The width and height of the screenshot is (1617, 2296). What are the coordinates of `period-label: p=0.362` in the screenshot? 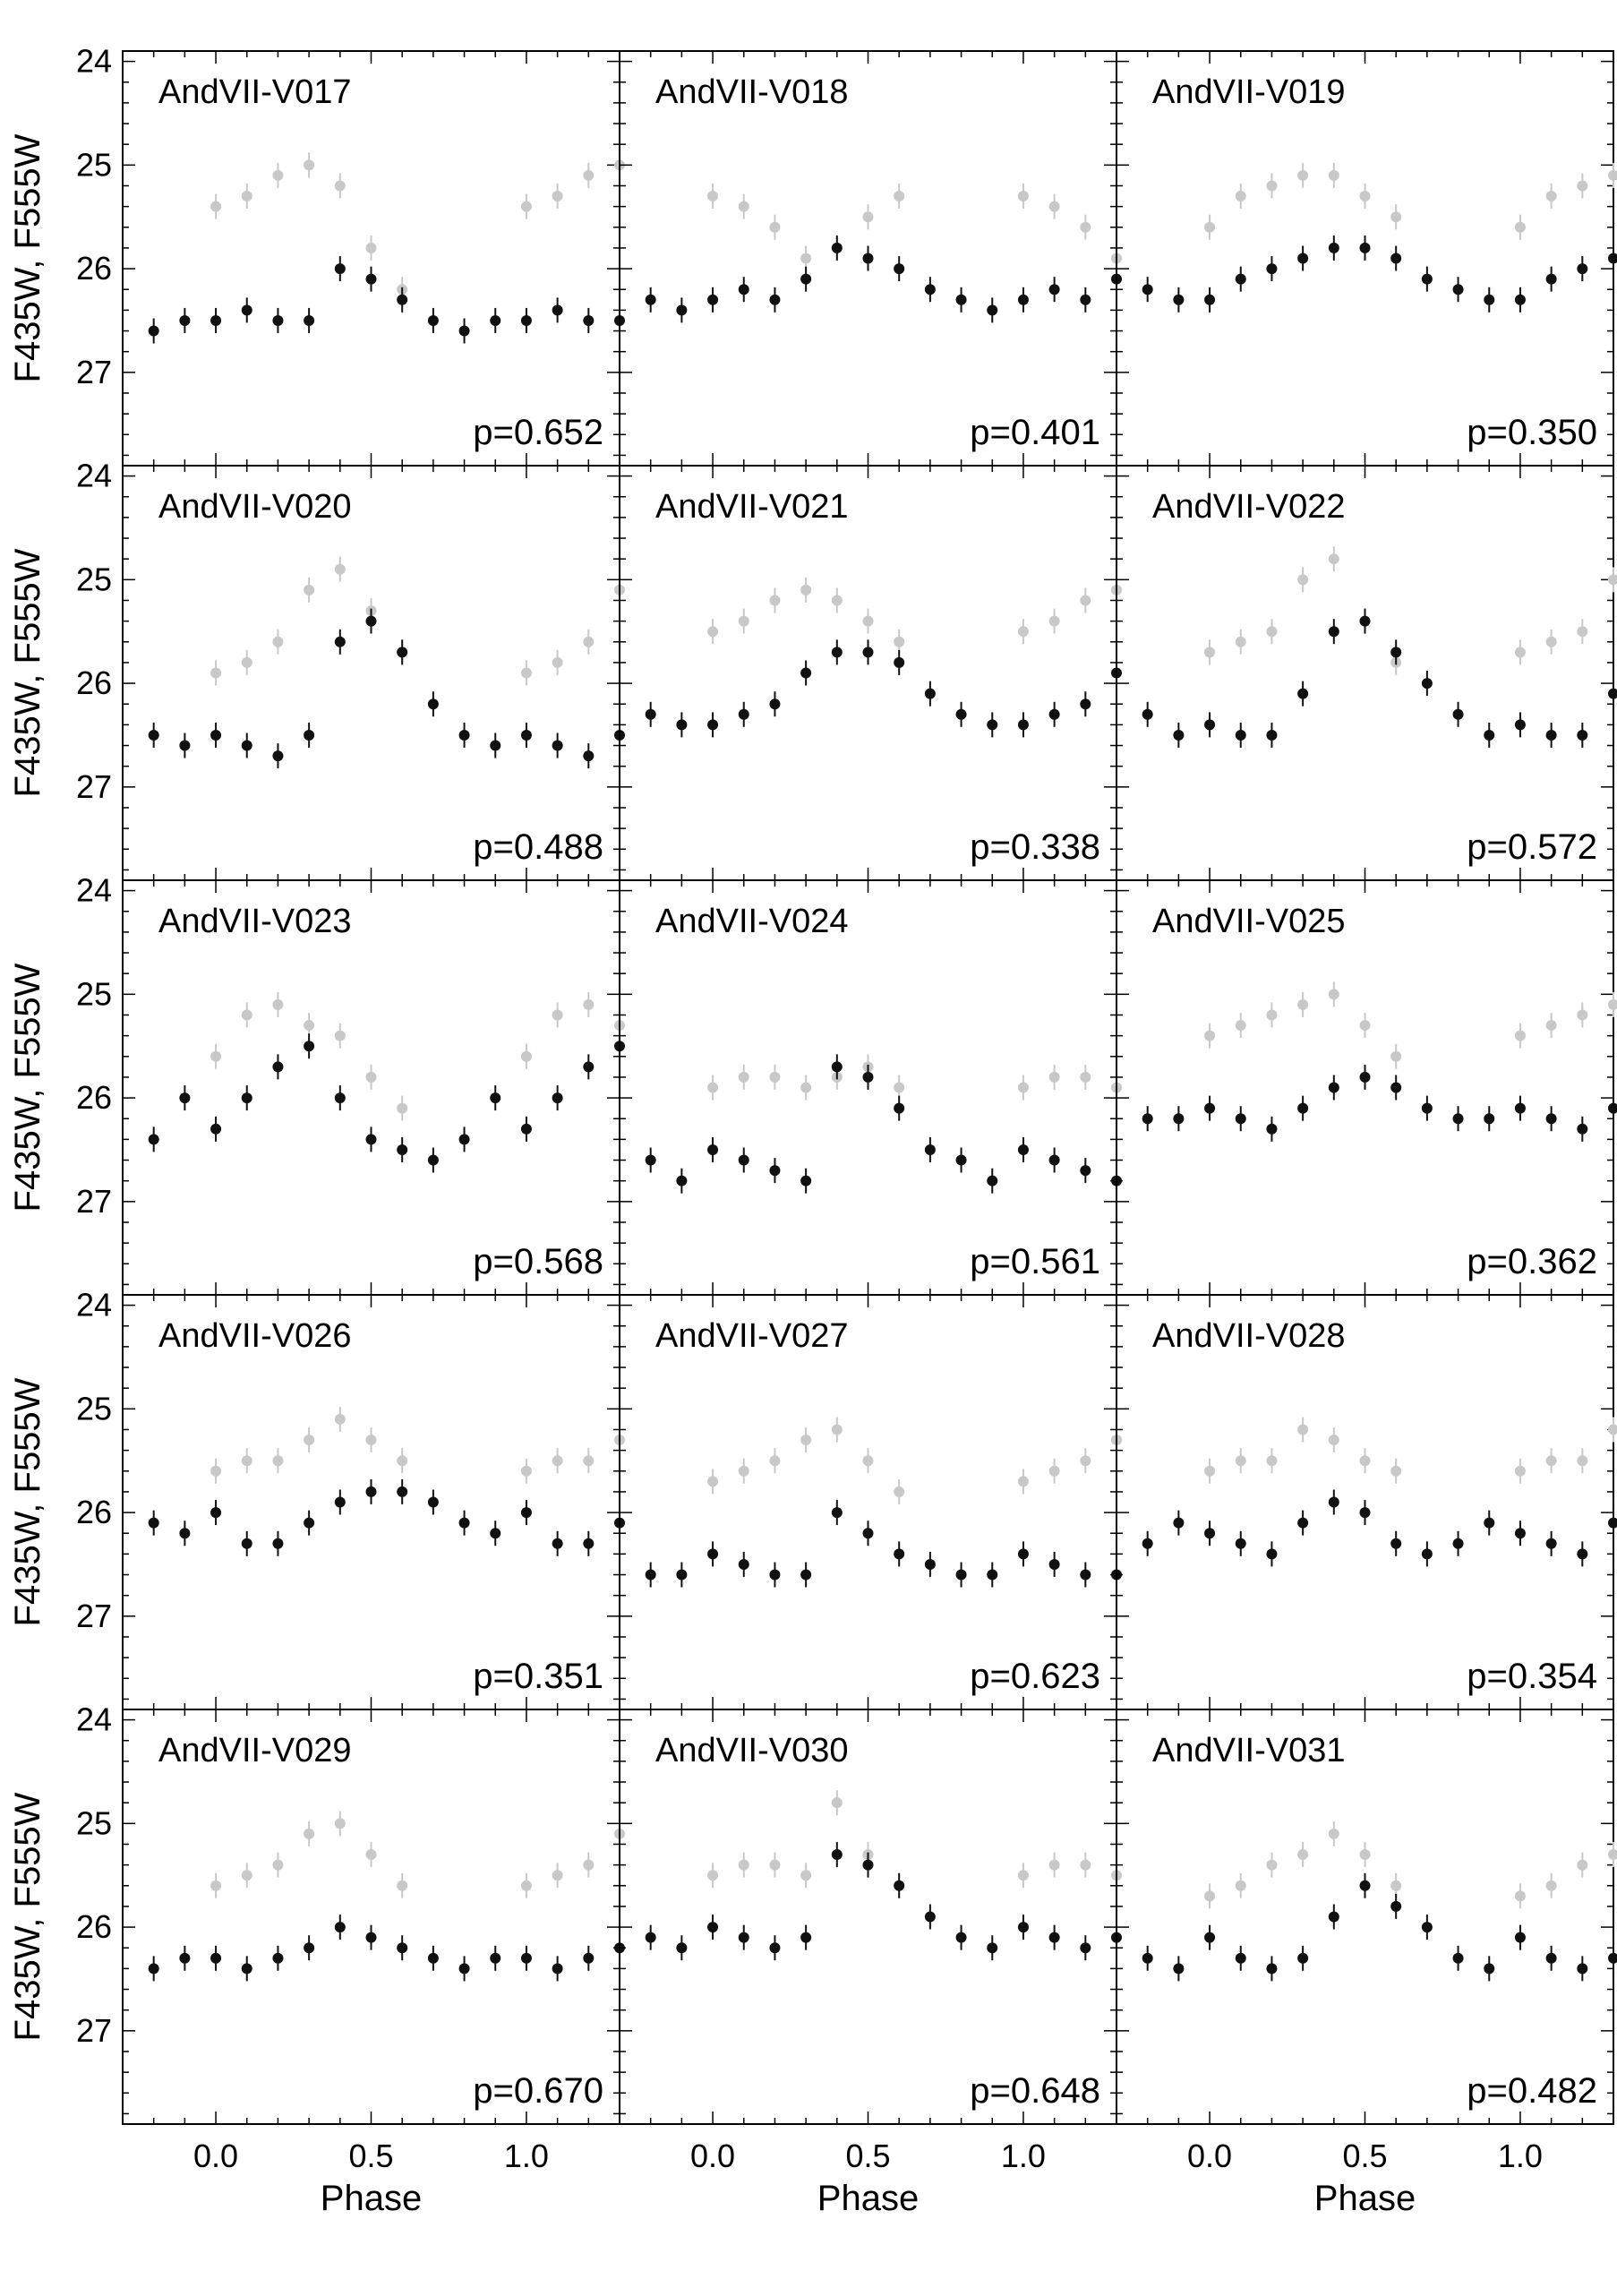 It's located at (1532, 1262).